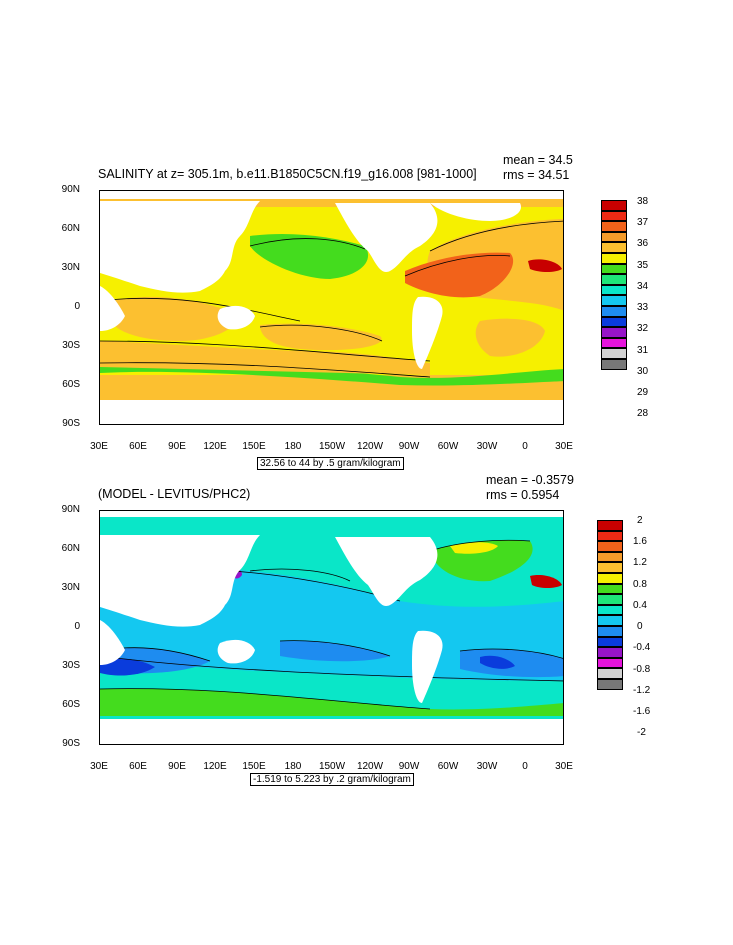 Image resolution: width=733 pixels, height=945 pixels. Describe the element at coordinates (254, 766) in the screenshot. I see `panel2-lon-tick: 150E` at that location.